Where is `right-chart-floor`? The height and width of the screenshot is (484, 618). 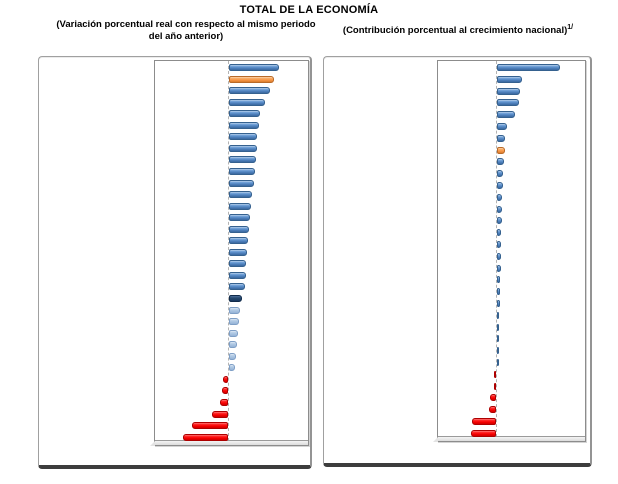 right-chart-floor is located at coordinates (511, 438).